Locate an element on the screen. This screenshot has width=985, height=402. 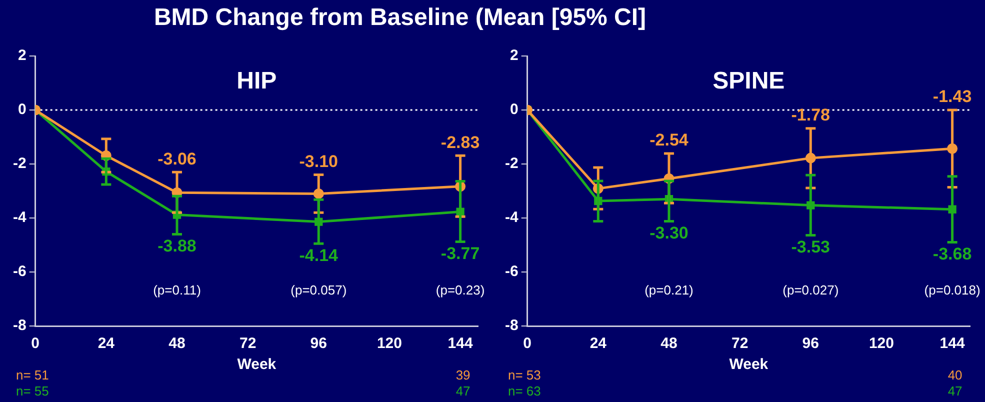
data-label: -3.68 is located at coordinates (952, 254).